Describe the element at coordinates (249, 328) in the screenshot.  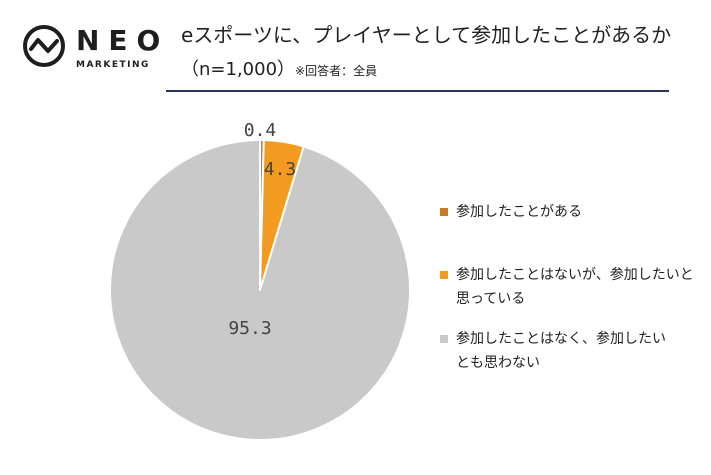
I see `data-label-2: 95.3` at that location.